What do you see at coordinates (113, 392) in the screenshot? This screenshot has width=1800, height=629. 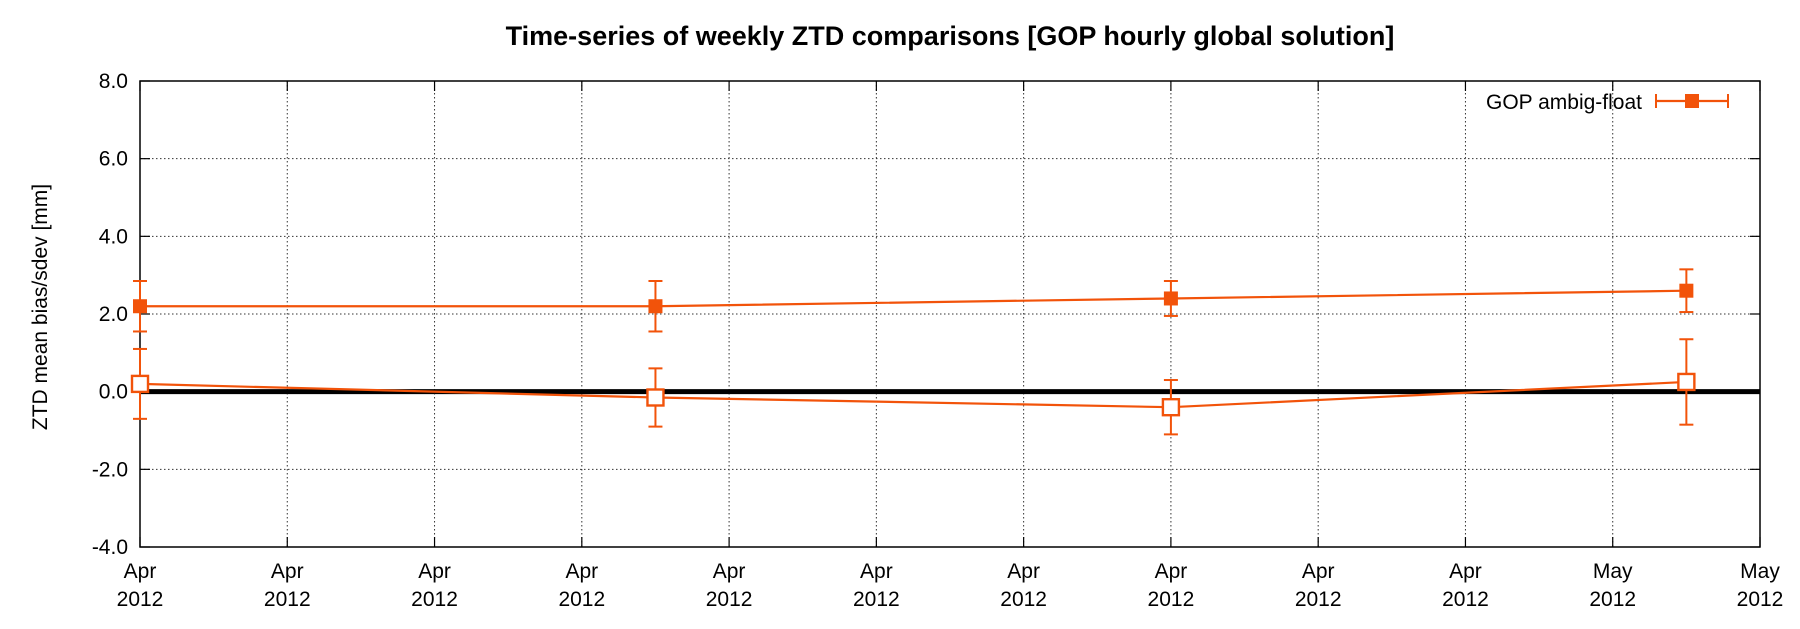 I see `y-tick-label: 0.0` at bounding box center [113, 392].